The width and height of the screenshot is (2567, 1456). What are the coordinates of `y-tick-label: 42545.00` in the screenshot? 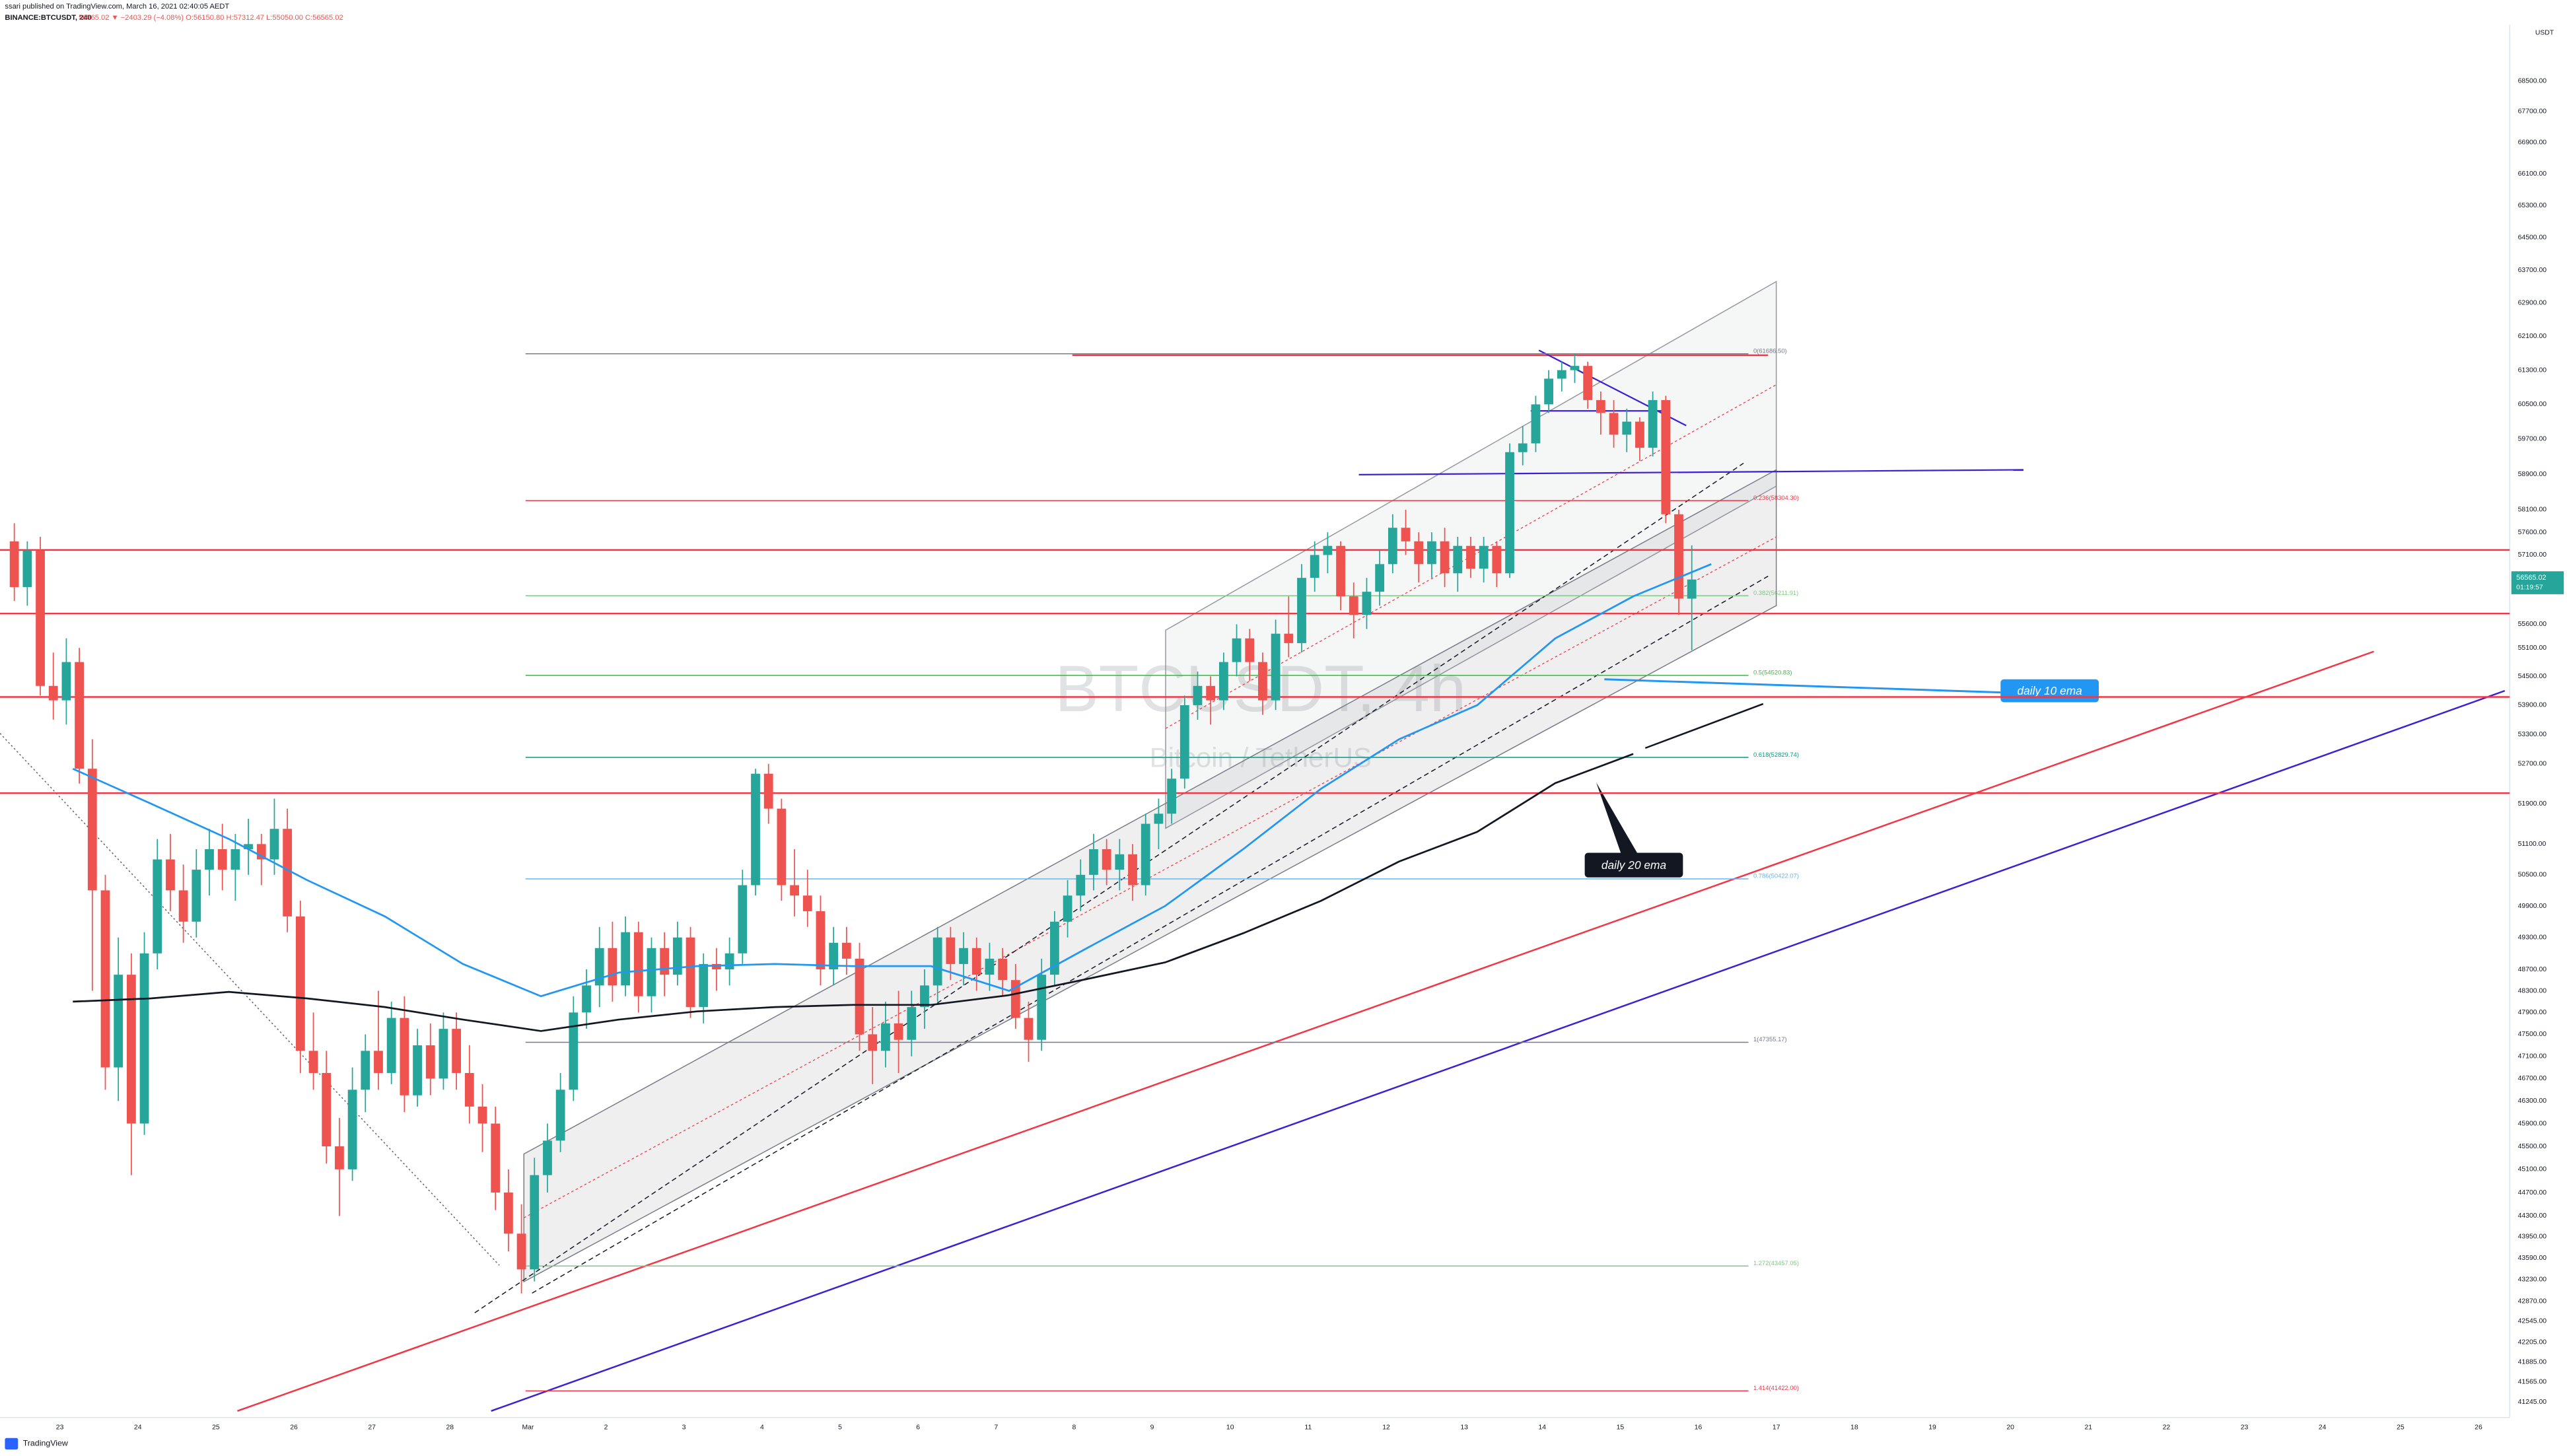 It's located at (2532, 1321).